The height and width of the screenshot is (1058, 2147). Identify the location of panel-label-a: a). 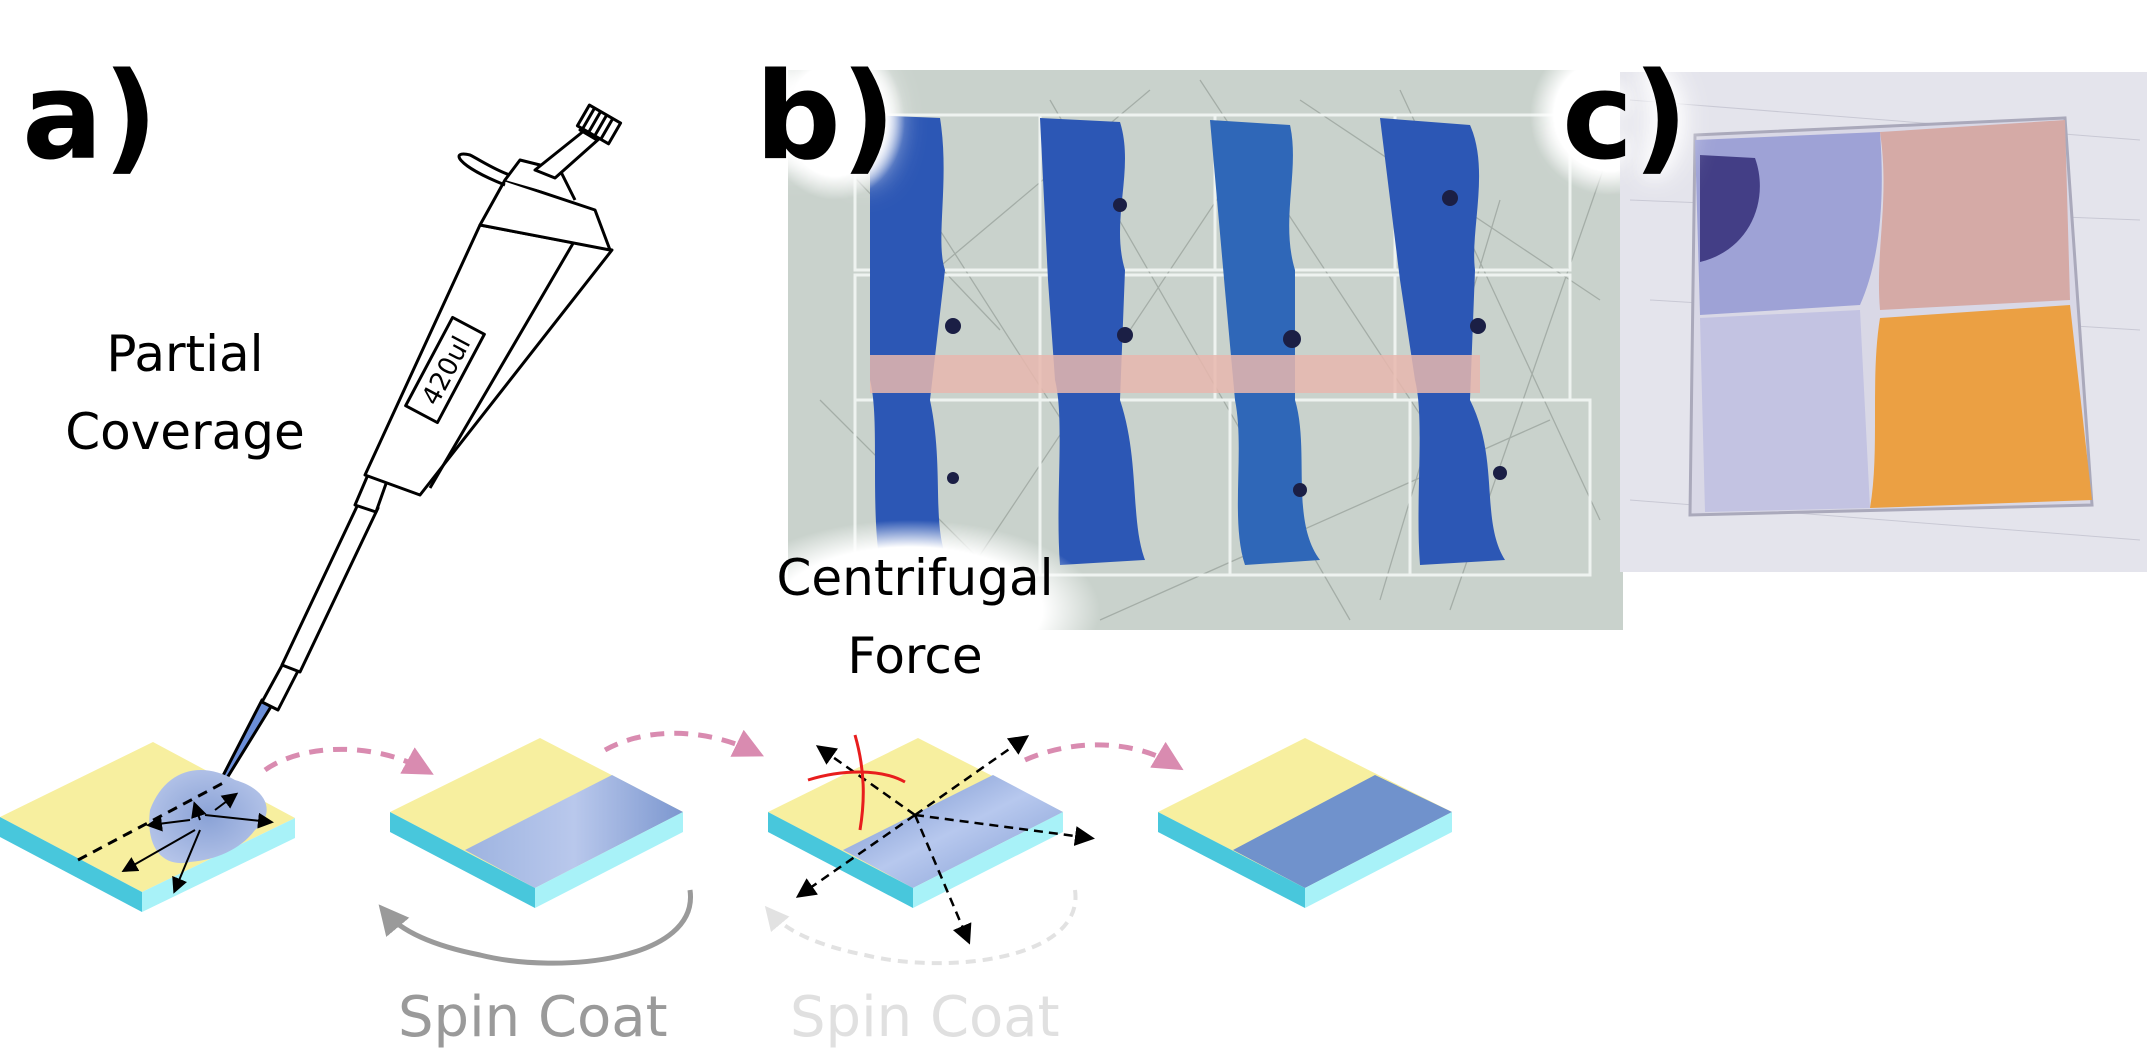
(90, 117).